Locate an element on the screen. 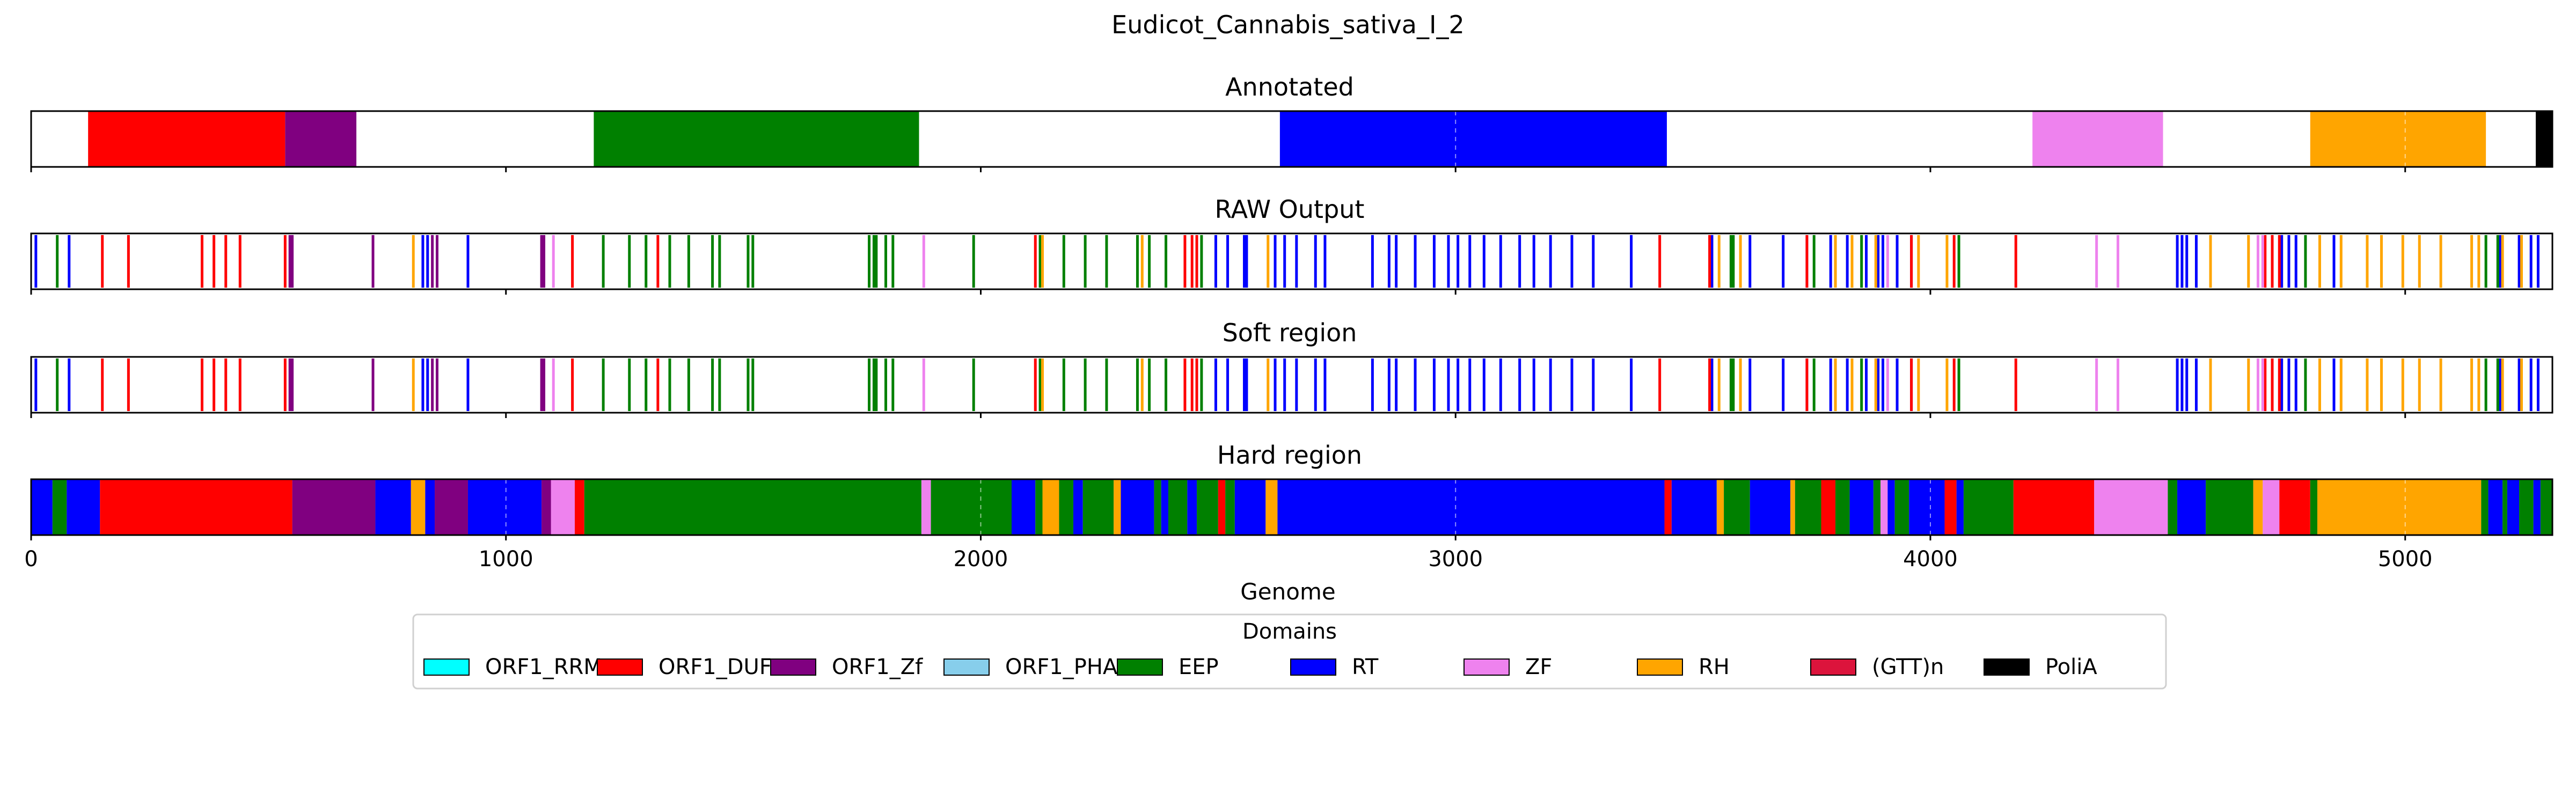 This screenshot has height=805, width=2576. legend-label-orf1-rrm: ORF1_RRM is located at coordinates (543, 667).